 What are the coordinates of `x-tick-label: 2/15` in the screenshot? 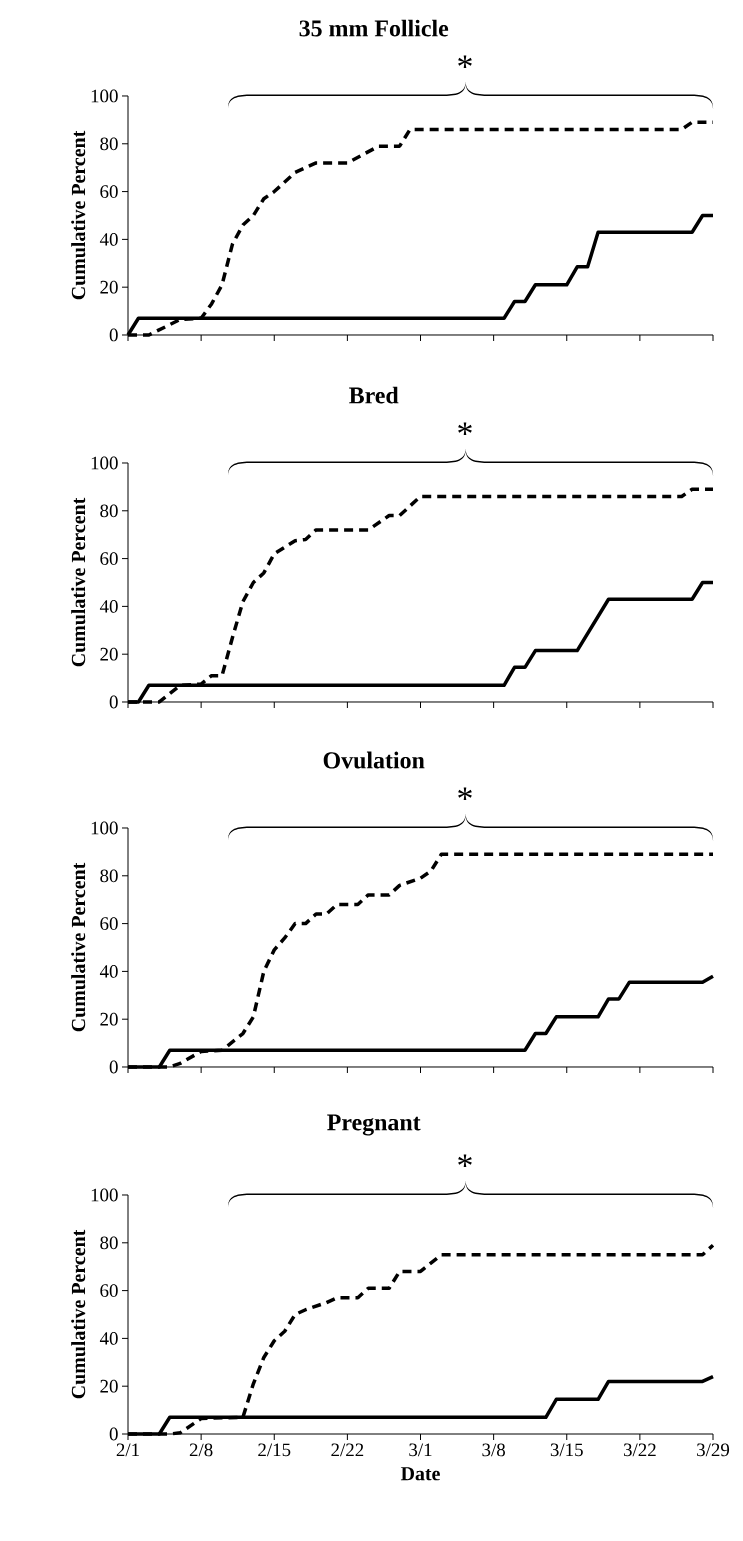 It's located at (274, 1450).